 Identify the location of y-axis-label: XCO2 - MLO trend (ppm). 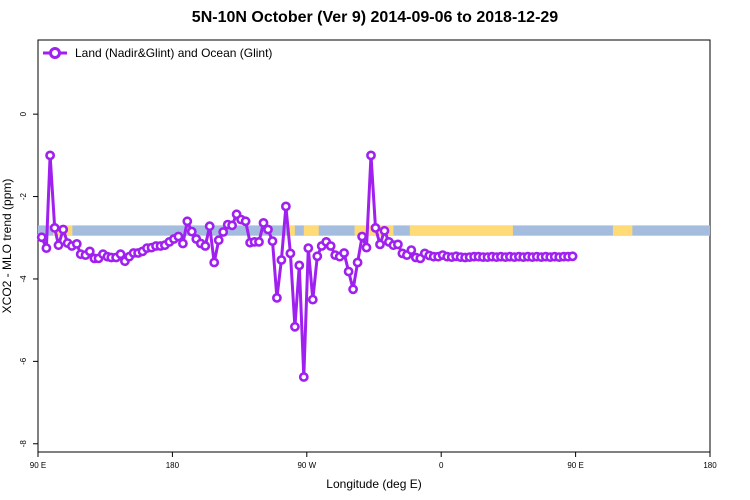
(7, 246).